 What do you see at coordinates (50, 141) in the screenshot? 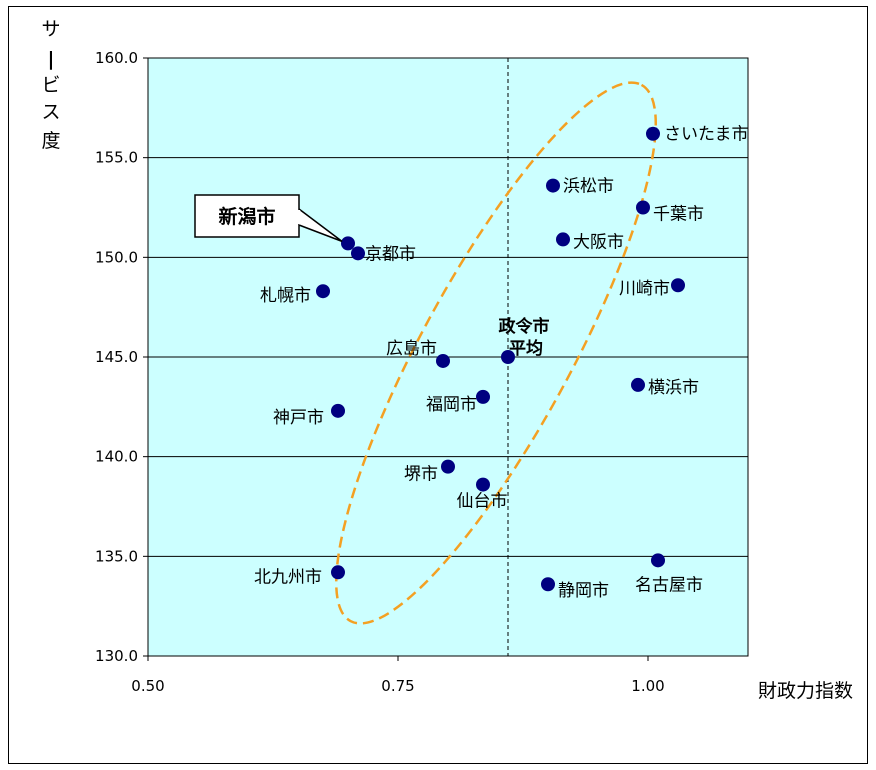
I see `y-axis-title-char: 度` at bounding box center [50, 141].